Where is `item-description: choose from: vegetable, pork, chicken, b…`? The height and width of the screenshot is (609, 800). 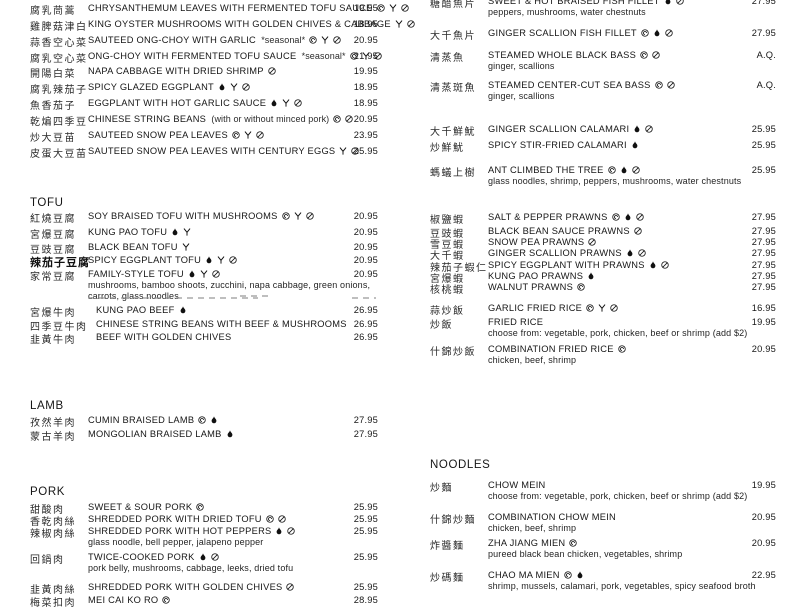
item-description: choose from: vegetable, pork, chicken, b… is located at coordinates (618, 333).